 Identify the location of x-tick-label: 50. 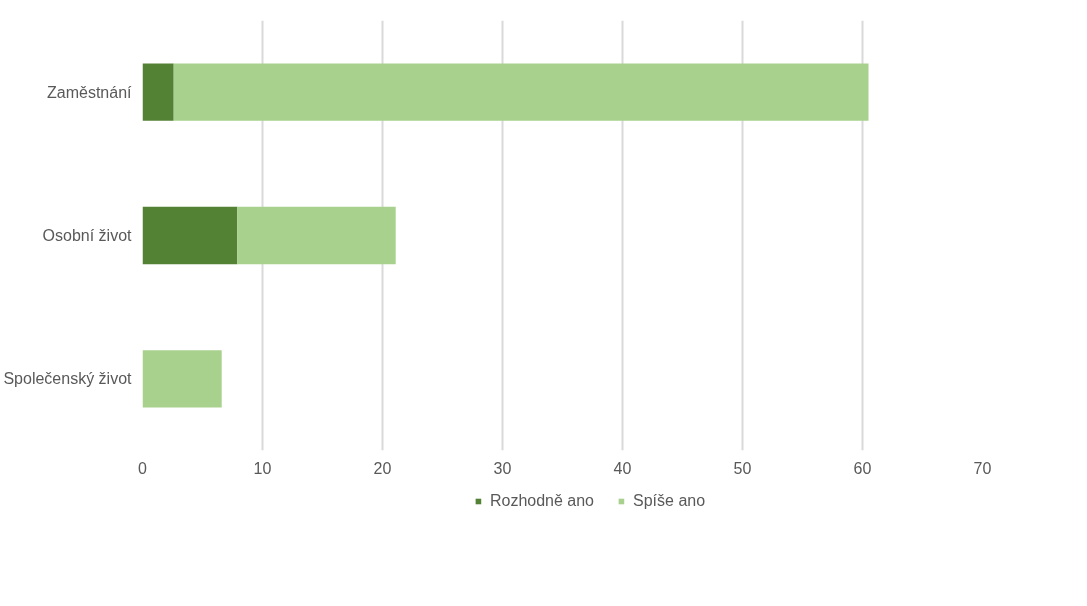
(742, 468).